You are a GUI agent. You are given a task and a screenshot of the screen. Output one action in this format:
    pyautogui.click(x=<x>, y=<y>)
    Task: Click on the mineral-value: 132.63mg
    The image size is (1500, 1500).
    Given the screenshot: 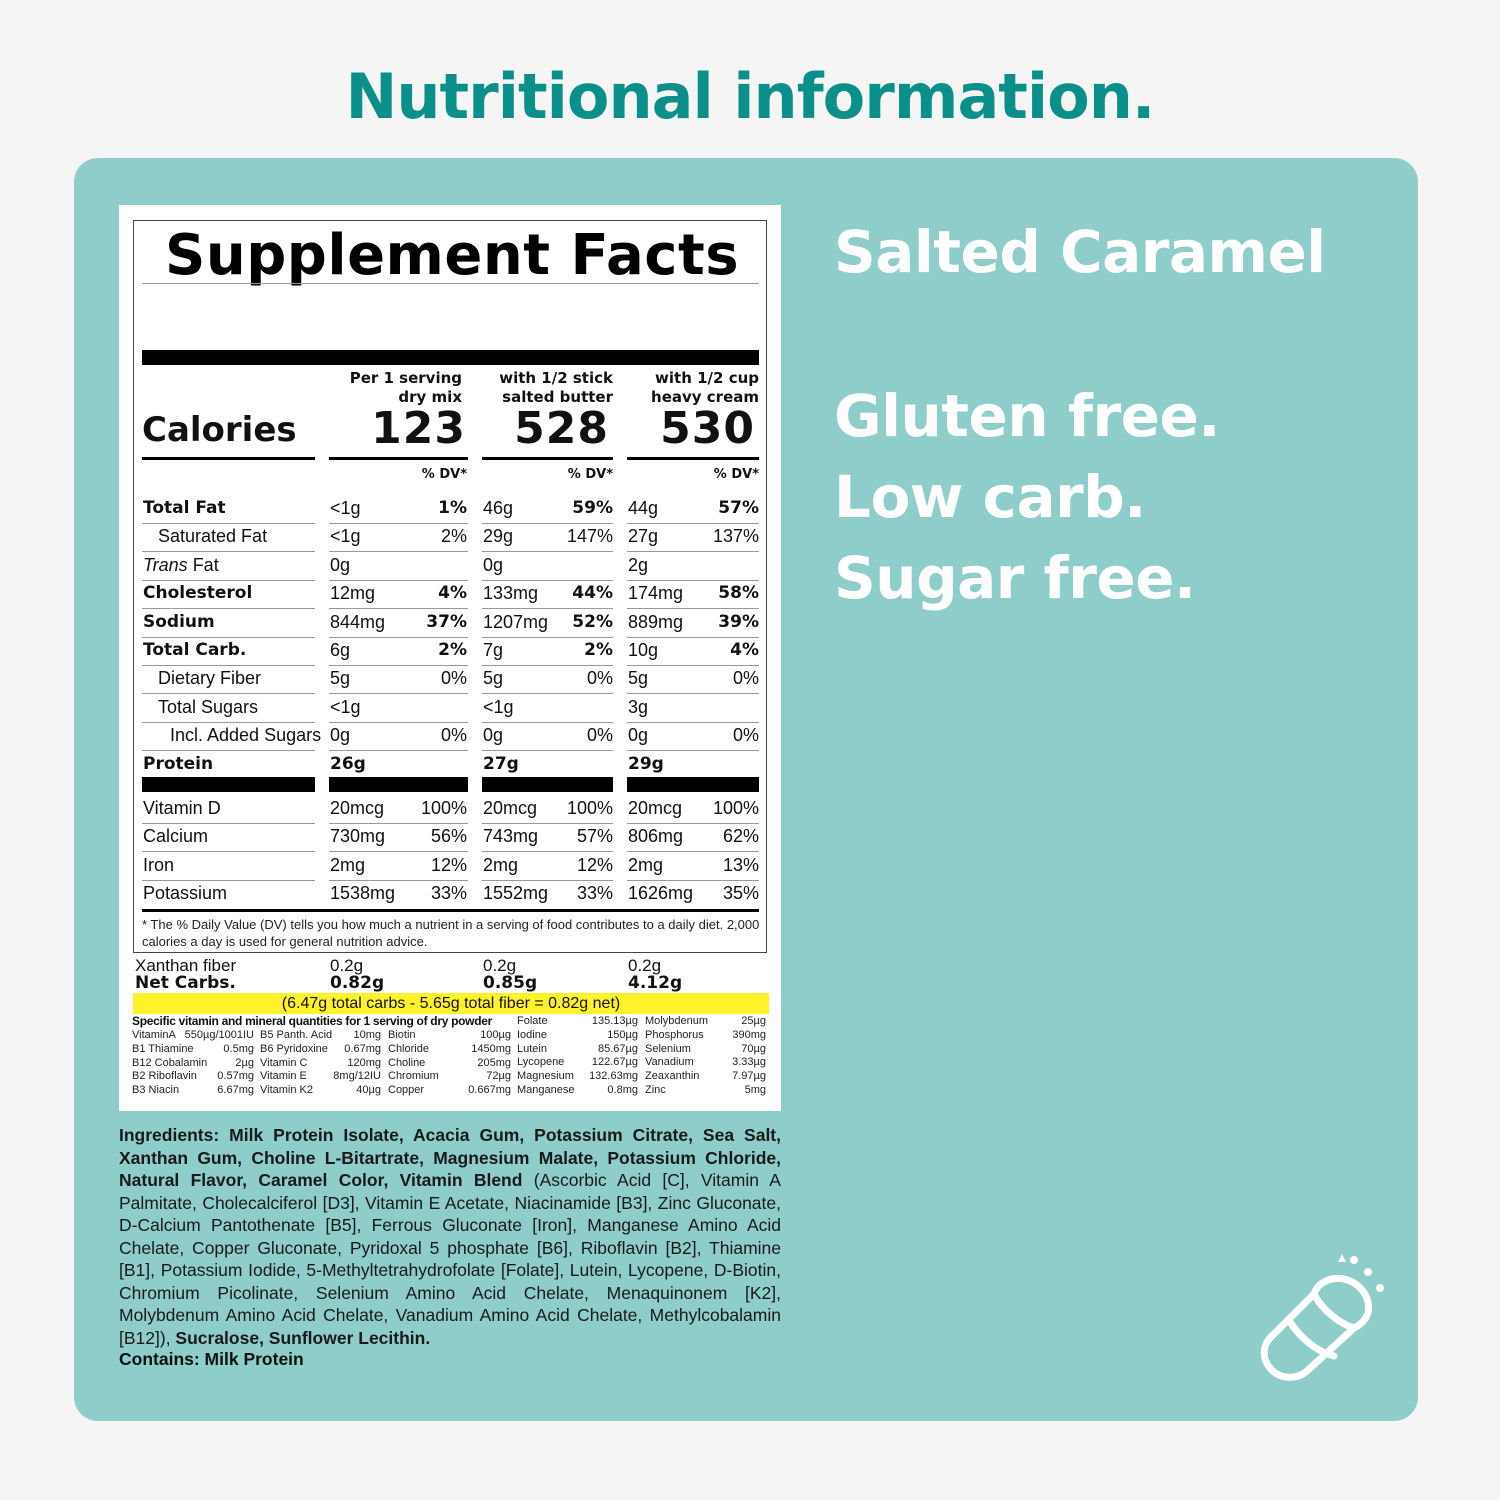 What is the action you would take?
    pyautogui.click(x=613, y=1076)
    